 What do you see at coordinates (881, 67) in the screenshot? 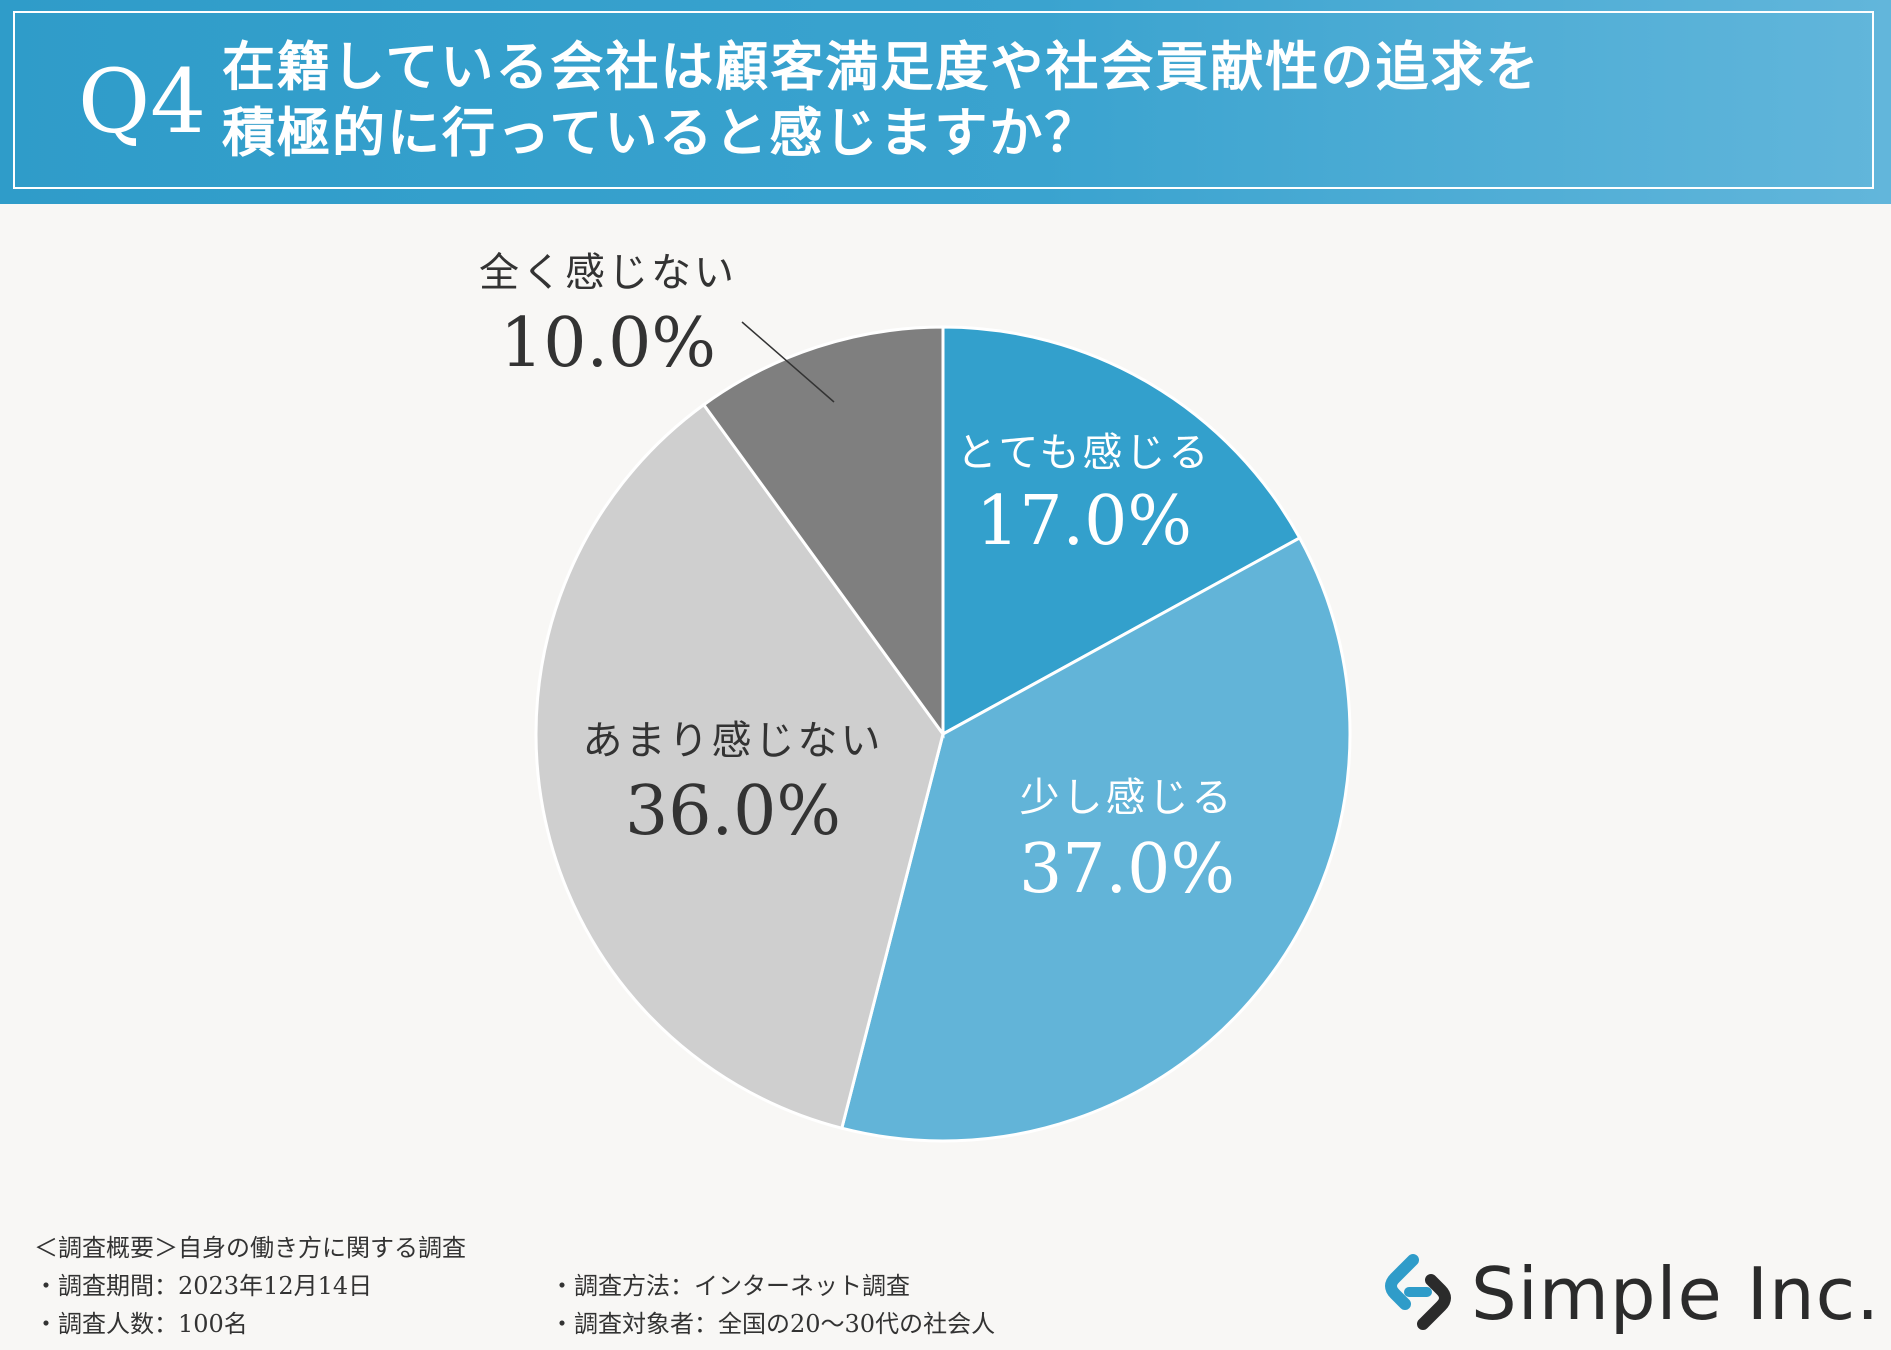
I see `question-title-line1: 在籍している会社は顧客満足度や社会貢献性の追求を` at bounding box center [881, 67].